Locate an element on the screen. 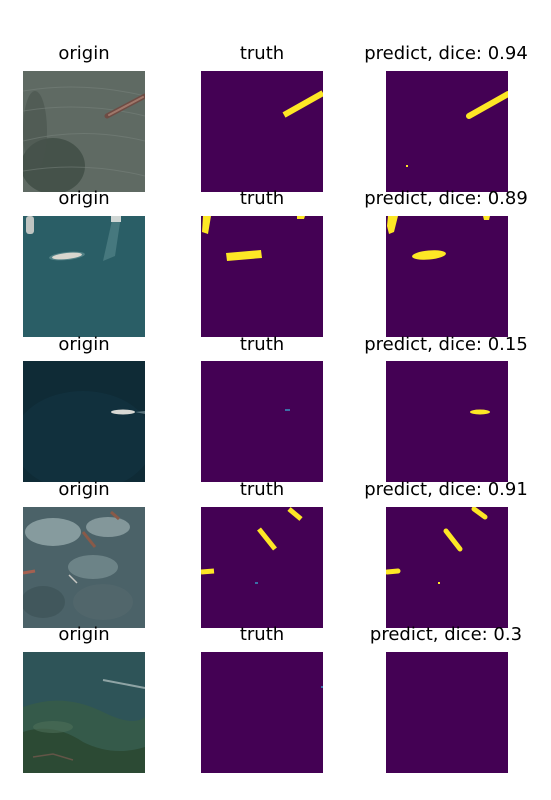  predict-title: predict, dice: 0.89 is located at coordinates (446, 198).